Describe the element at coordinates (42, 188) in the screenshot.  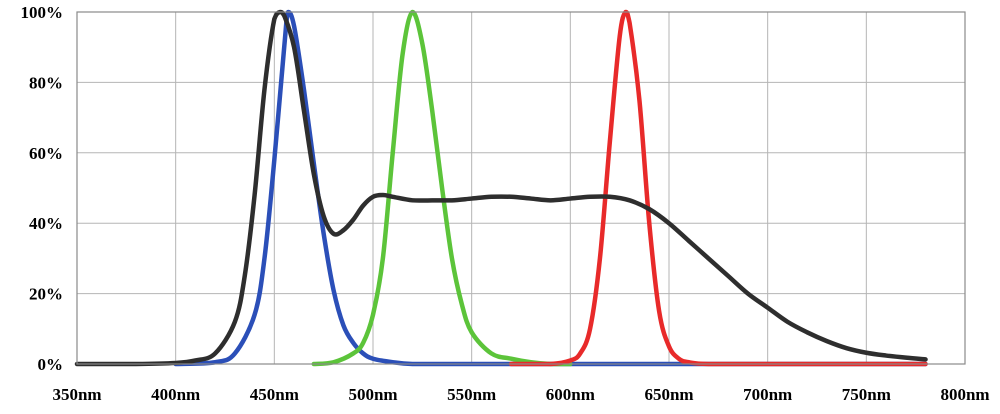
I see `y-axis-tick-labels: 0% 20% 40% 60% 80% 100%` at that location.